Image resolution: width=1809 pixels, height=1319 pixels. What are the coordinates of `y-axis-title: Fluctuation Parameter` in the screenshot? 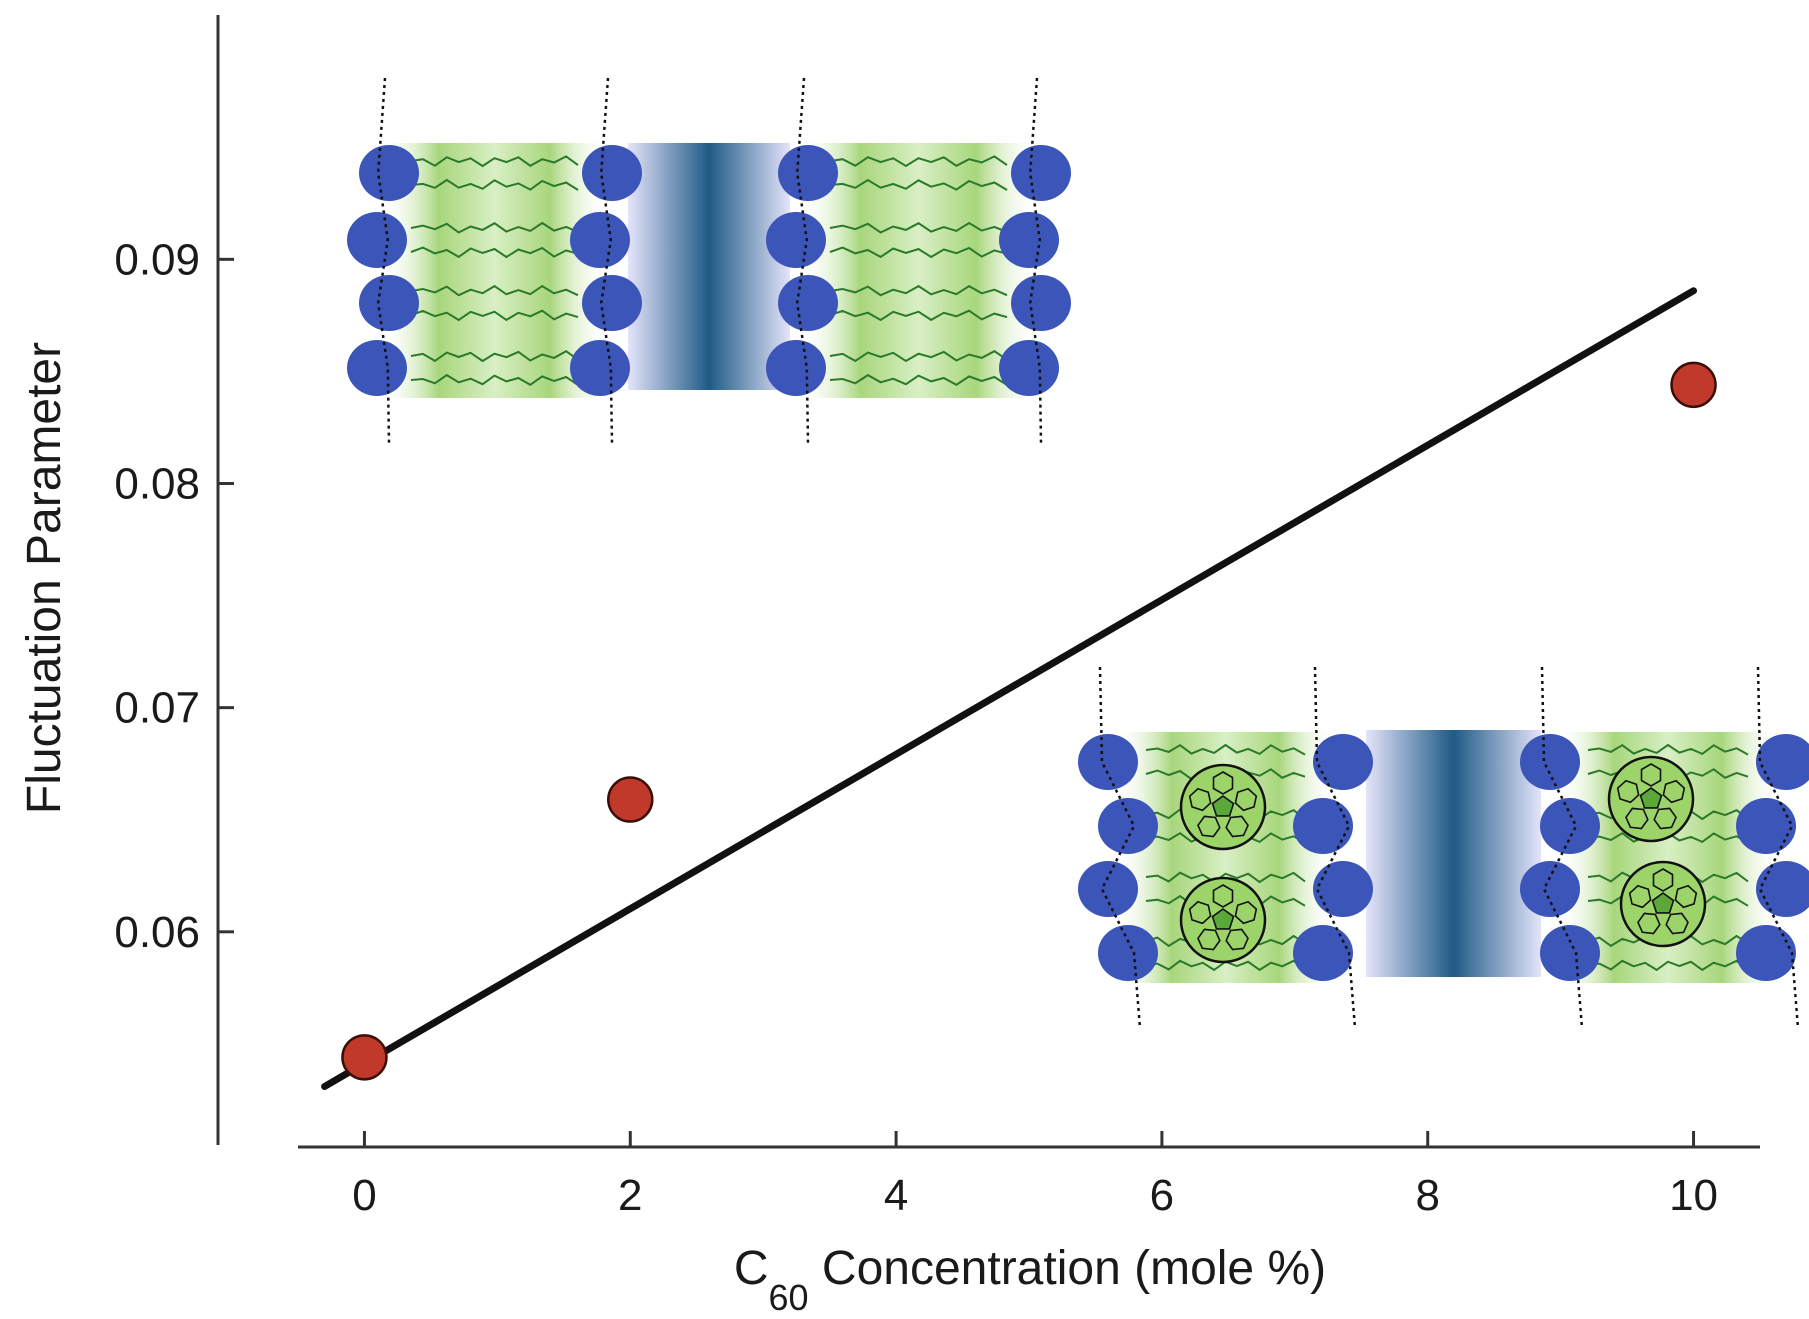 It's located at (44, 578).